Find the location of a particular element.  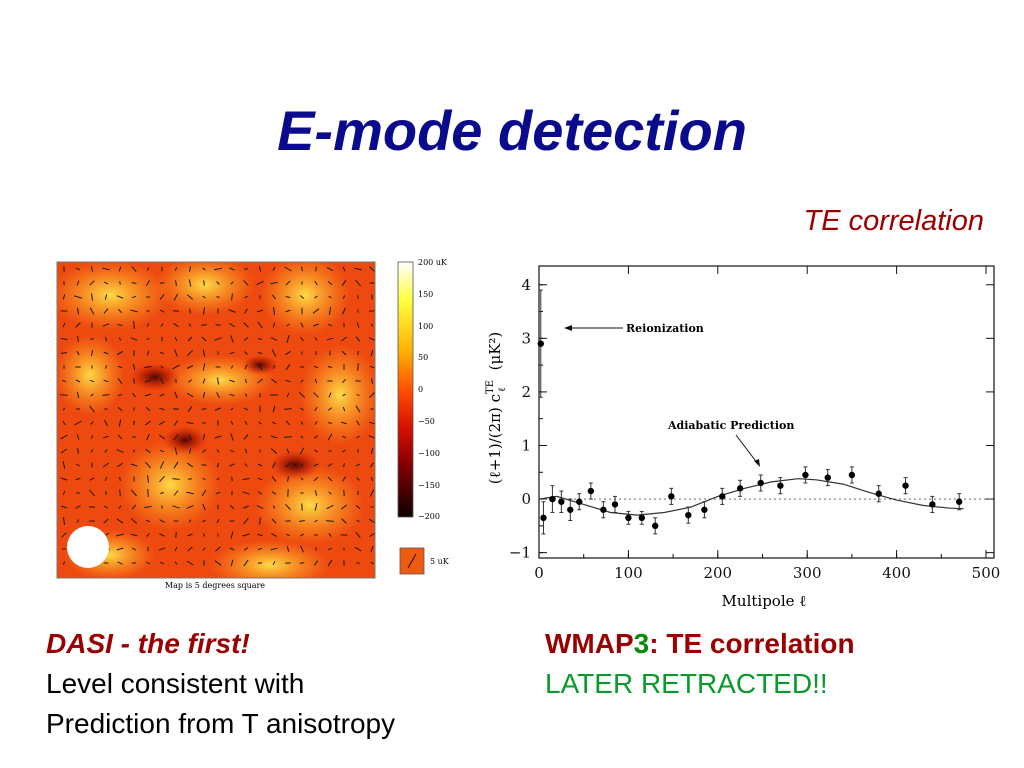

x-tick-label: 200 is located at coordinates (717, 573).